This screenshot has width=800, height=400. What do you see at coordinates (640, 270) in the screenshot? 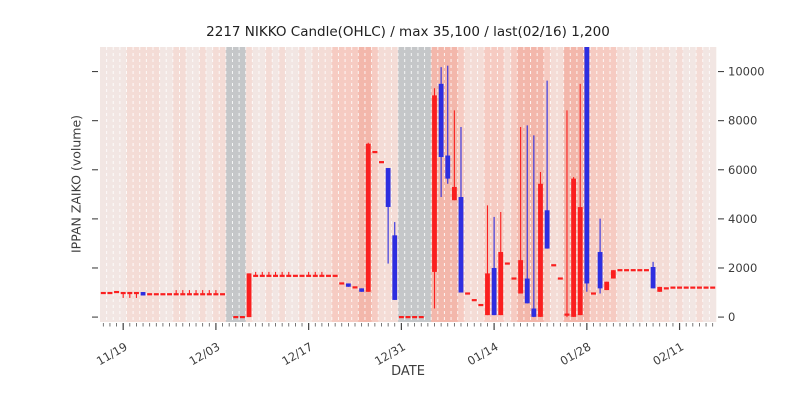
I see `candle-02/05` at bounding box center [640, 270].